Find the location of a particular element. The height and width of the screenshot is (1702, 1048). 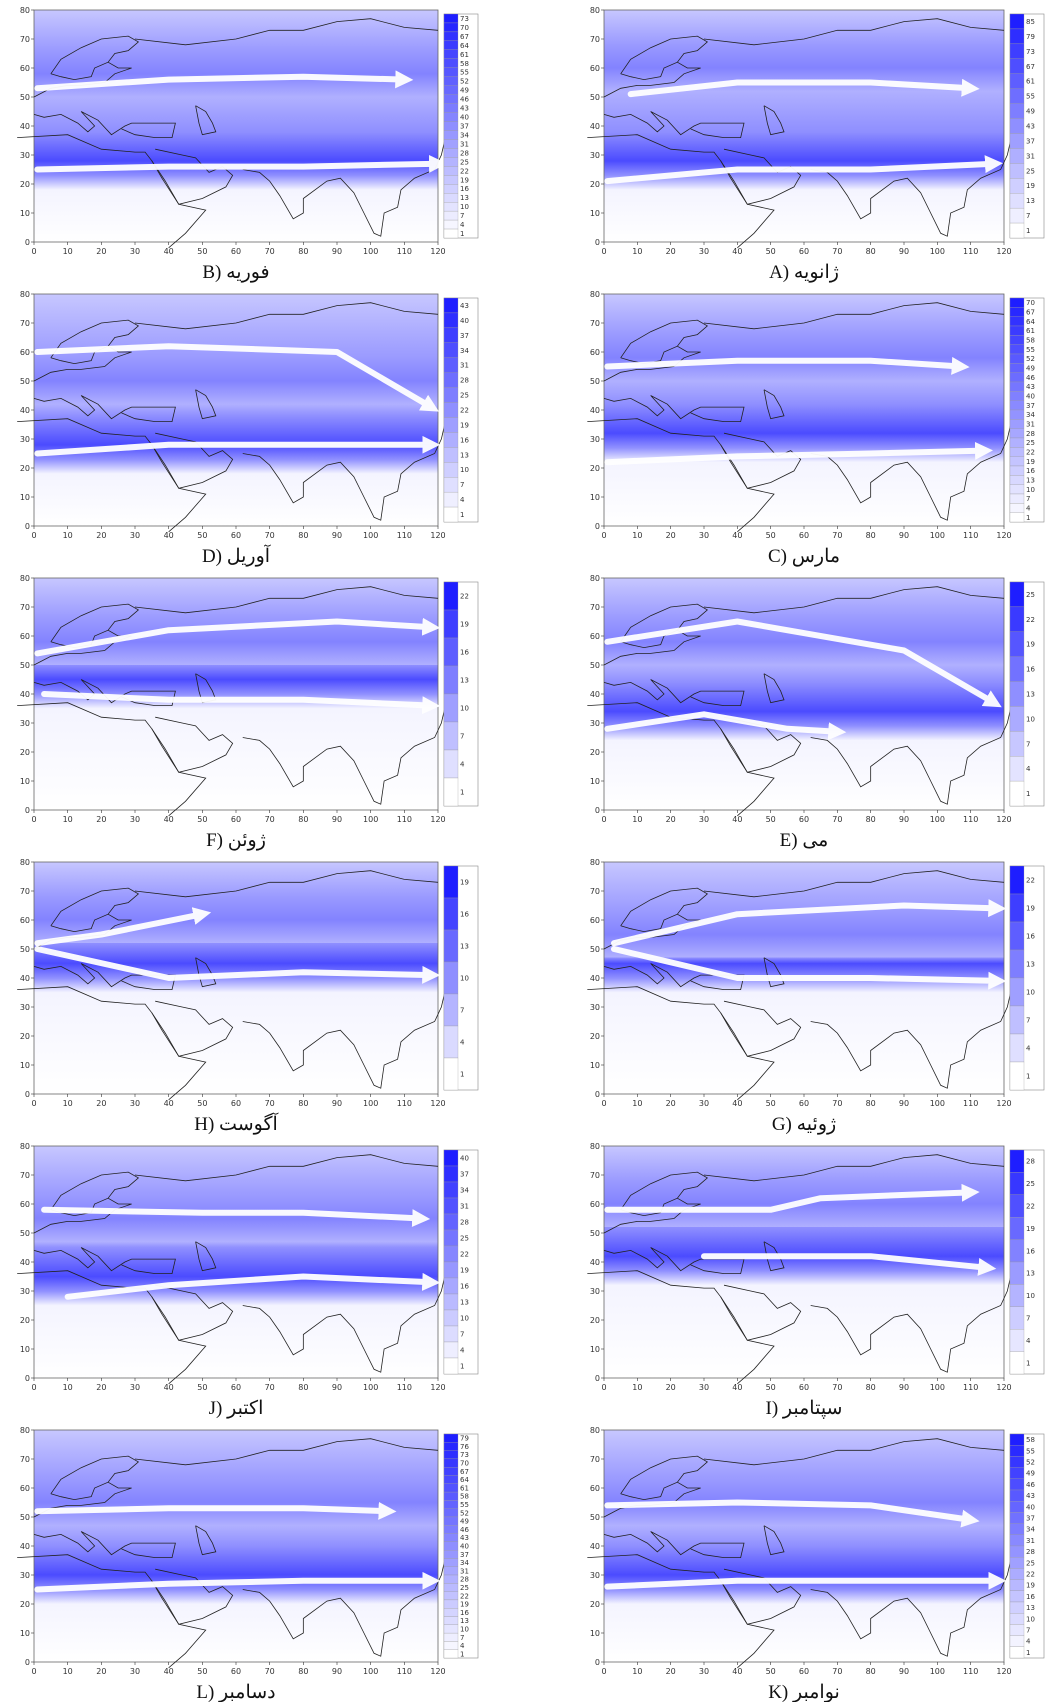

y-tick-label: 60 is located at coordinates (595, 1488).